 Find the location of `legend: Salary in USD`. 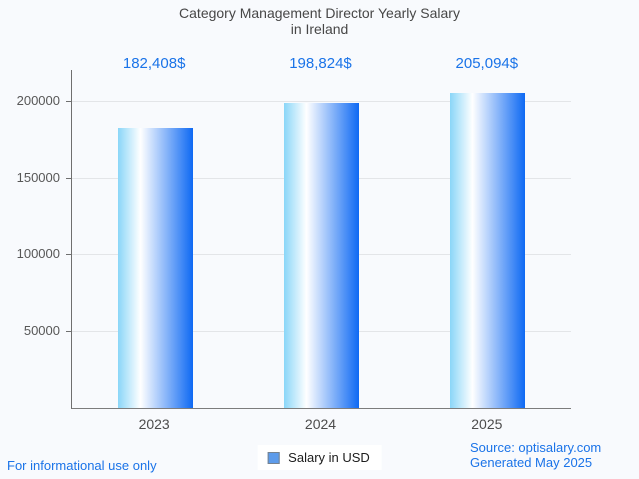

legend: Salary in USD is located at coordinates (319, 457).